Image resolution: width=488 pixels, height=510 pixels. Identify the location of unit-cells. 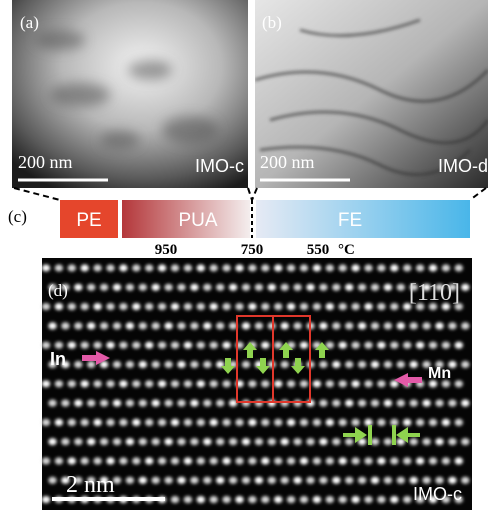
(273, 359).